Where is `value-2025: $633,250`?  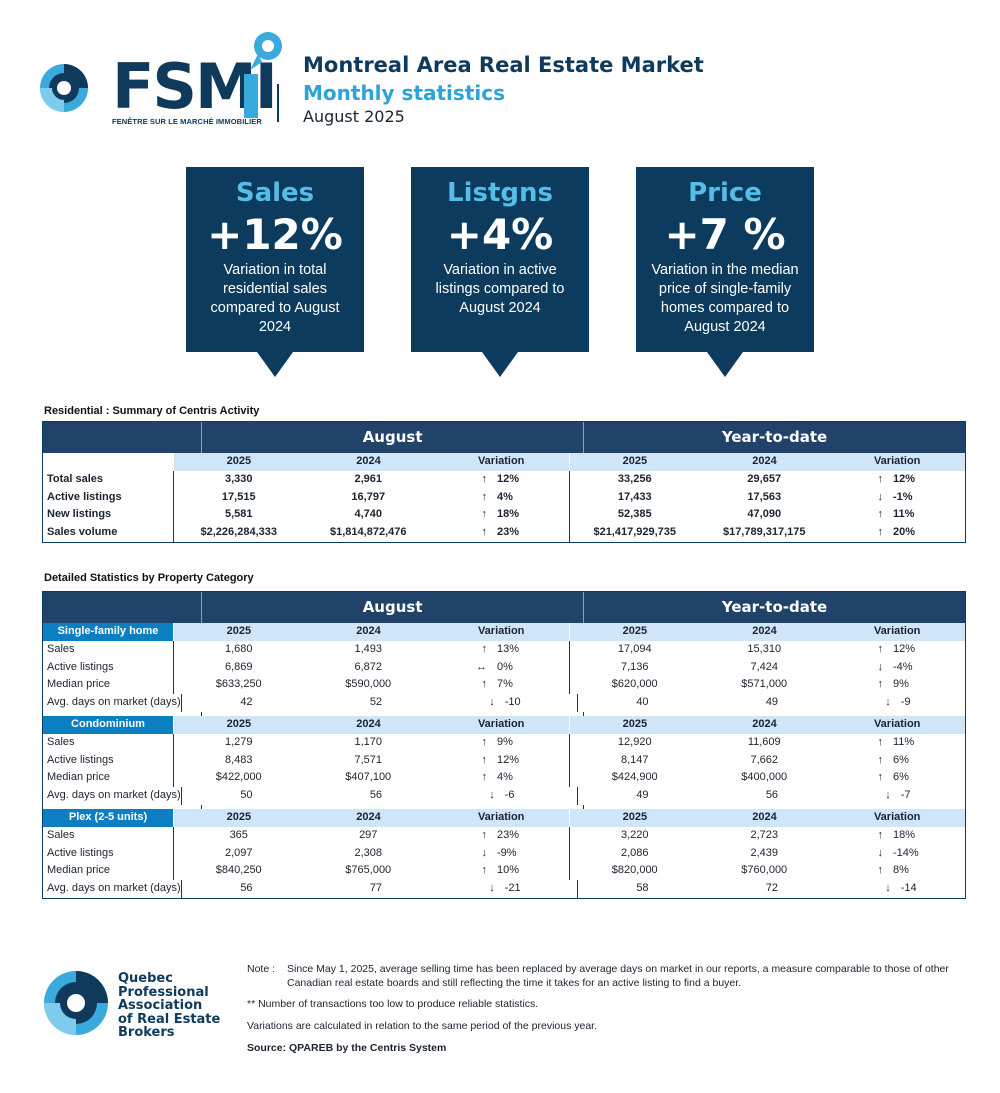
value-2025: $633,250 is located at coordinates (238, 684).